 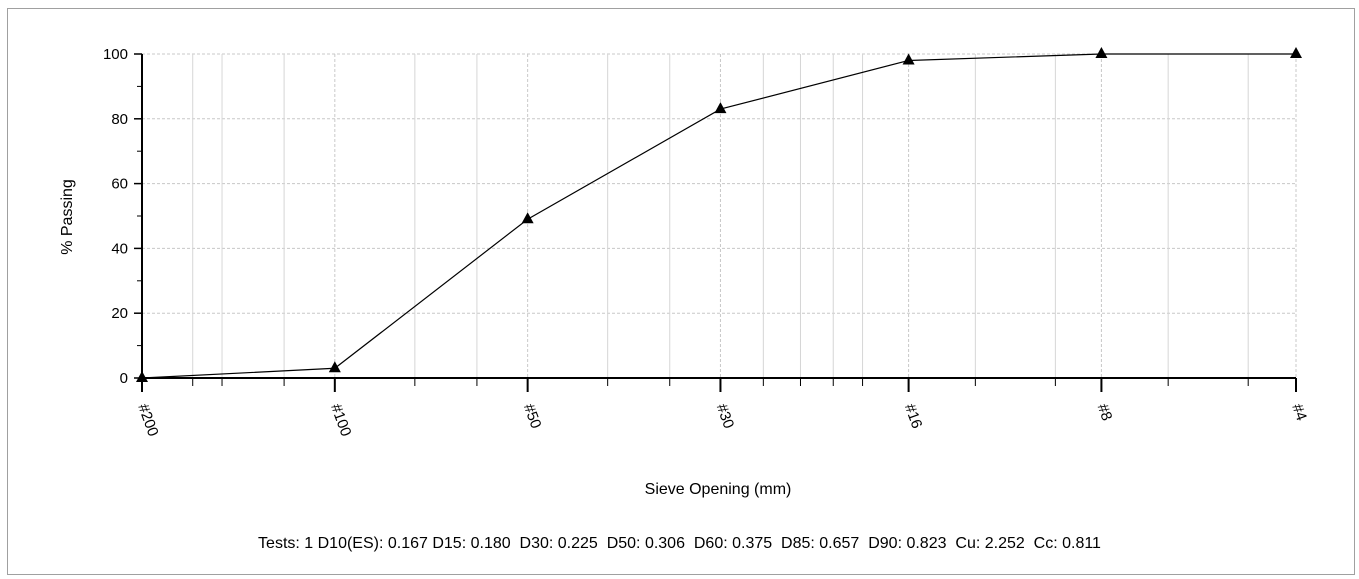 What do you see at coordinates (340, 420) in the screenshot?
I see `x-tick-label: #100` at bounding box center [340, 420].